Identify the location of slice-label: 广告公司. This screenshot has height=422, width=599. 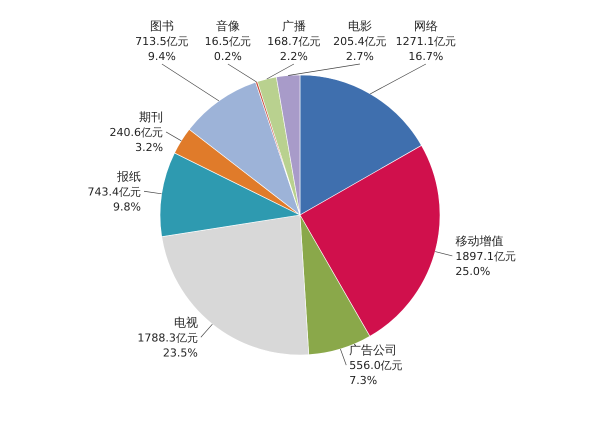
(373, 350).